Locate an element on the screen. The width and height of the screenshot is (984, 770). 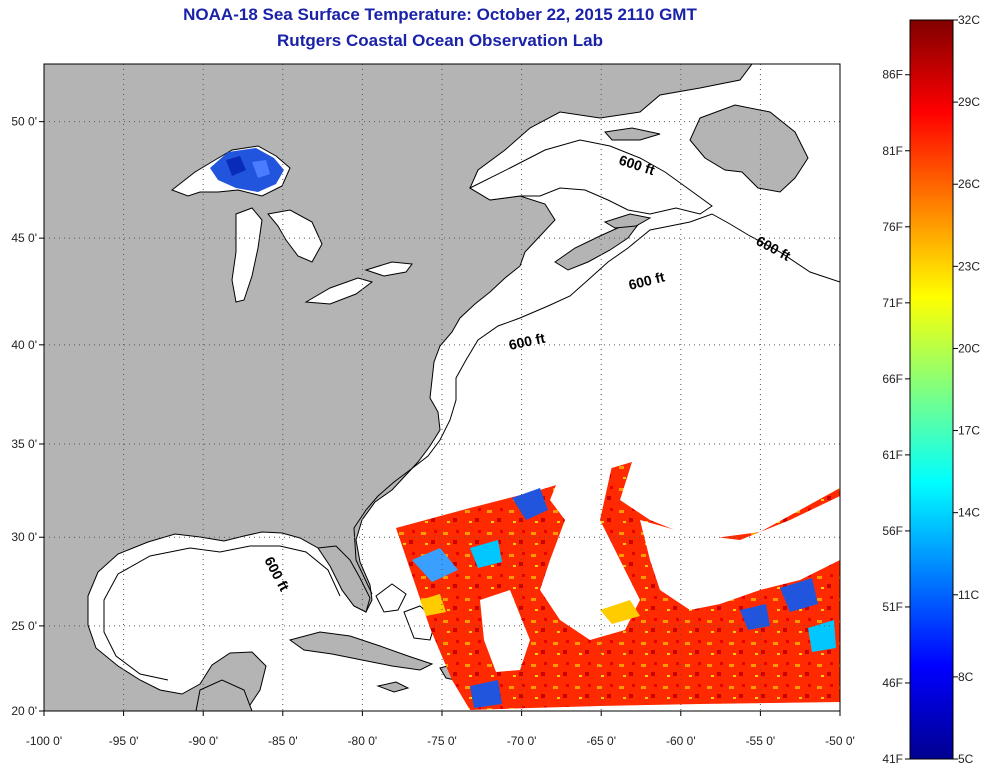
lake-michigan is located at coordinates (247, 255).